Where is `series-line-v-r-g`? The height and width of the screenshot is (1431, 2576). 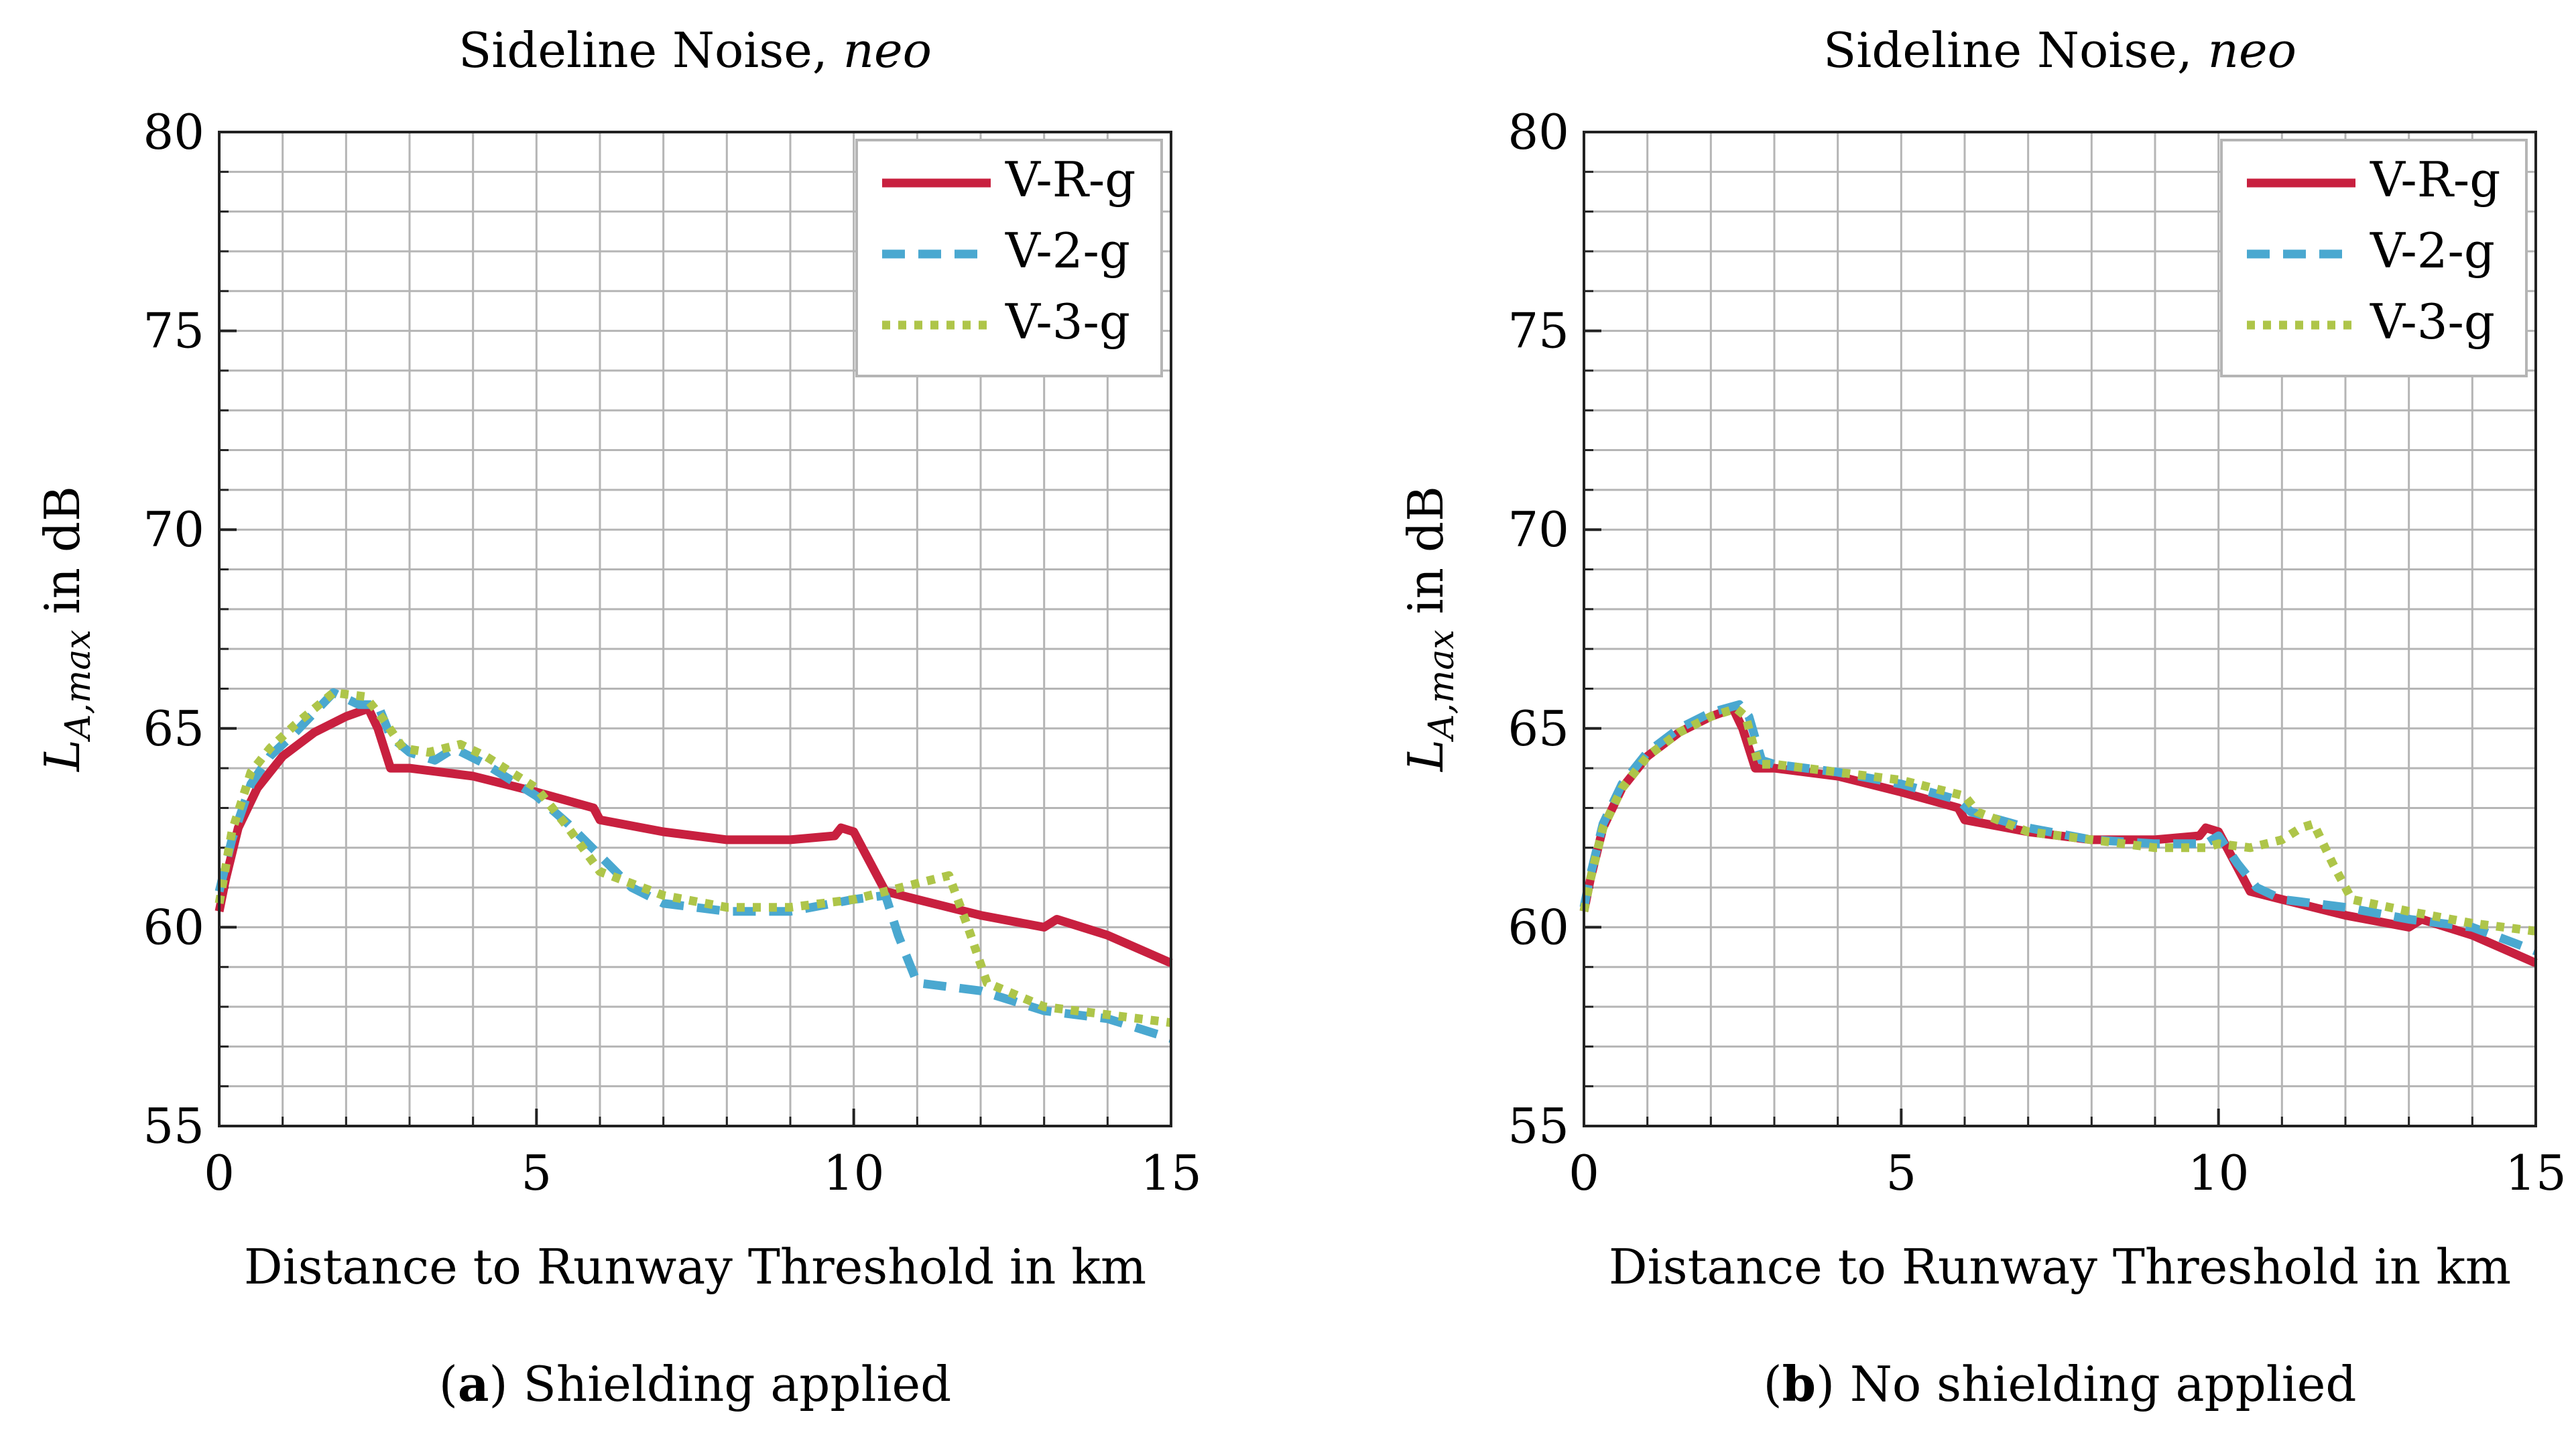 series-line-v-r-g is located at coordinates (693, 835).